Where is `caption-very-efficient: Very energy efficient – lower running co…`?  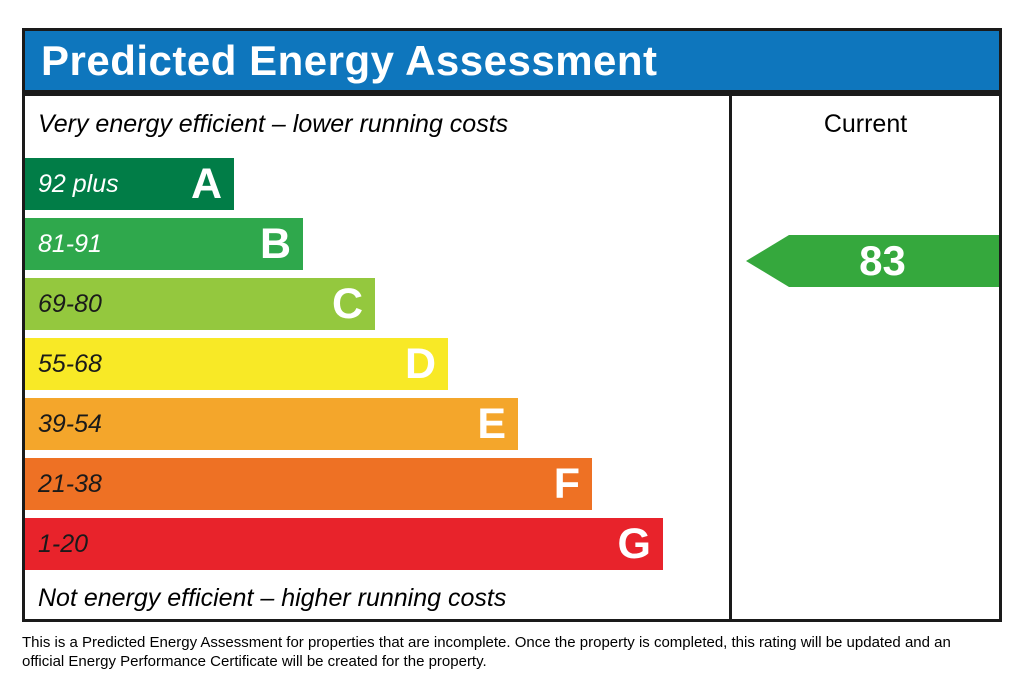 caption-very-efficient: Very energy efficient – lower running co… is located at coordinates (273, 124).